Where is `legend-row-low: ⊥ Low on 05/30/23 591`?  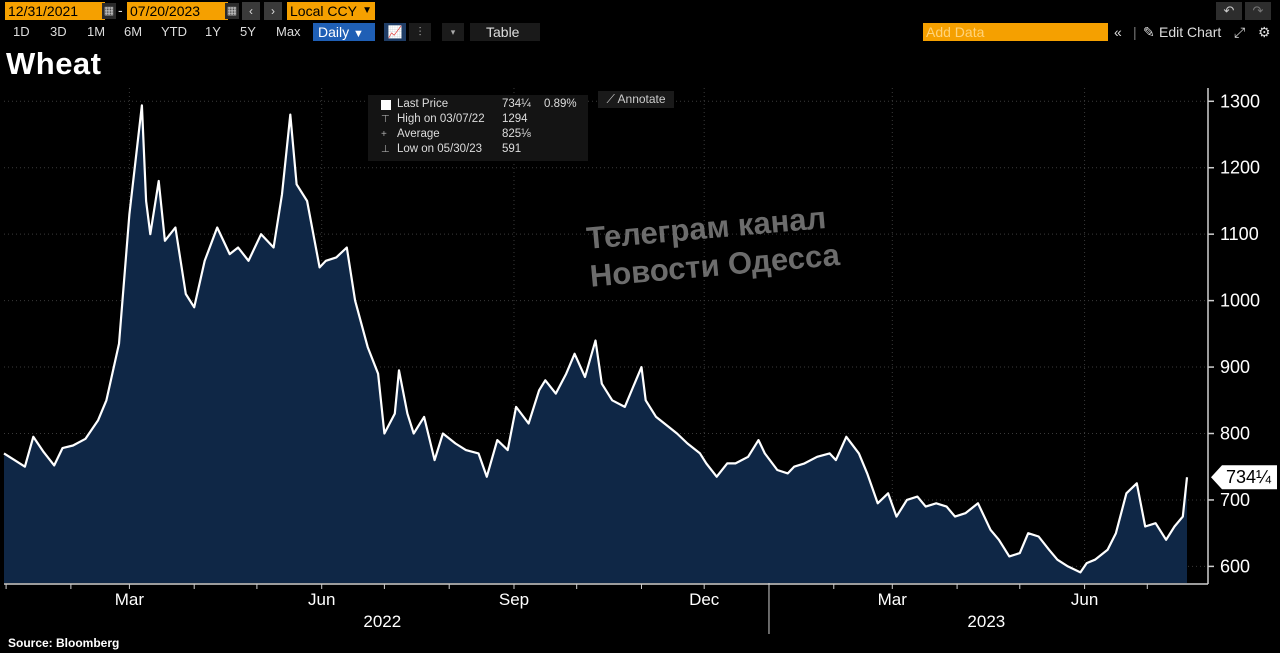 legend-row-low: ⊥ Low on 05/30/23 591 is located at coordinates (478, 149).